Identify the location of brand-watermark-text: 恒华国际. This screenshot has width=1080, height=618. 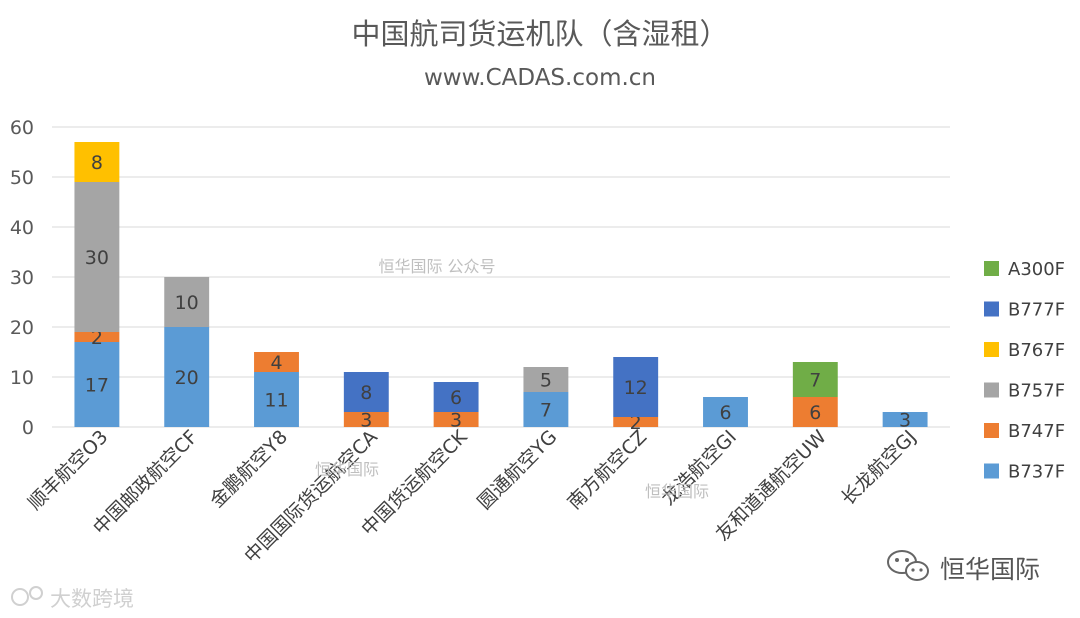
(990, 569).